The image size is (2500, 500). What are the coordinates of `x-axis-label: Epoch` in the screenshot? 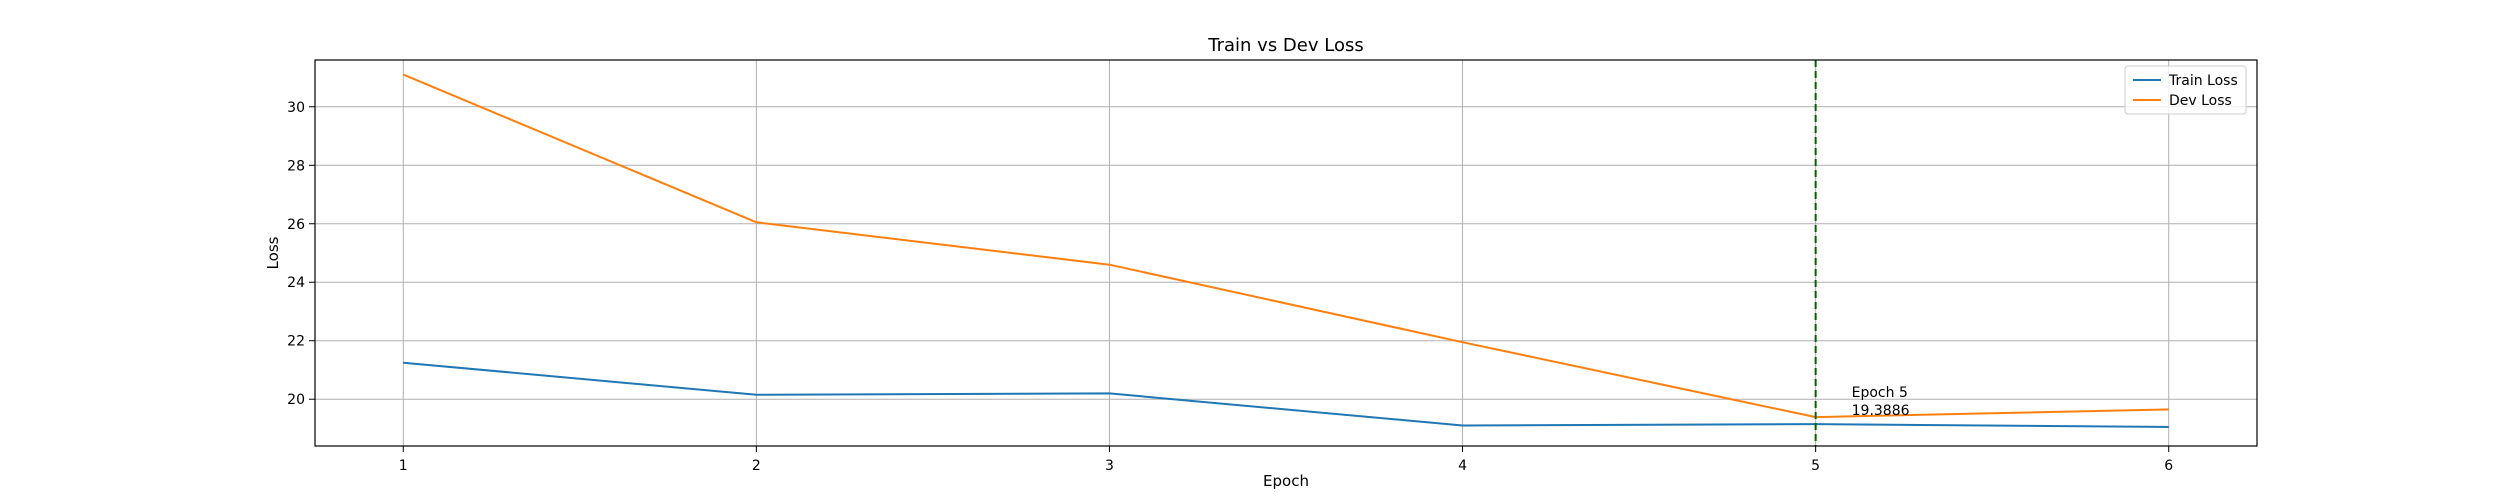 It's located at (1286, 481).